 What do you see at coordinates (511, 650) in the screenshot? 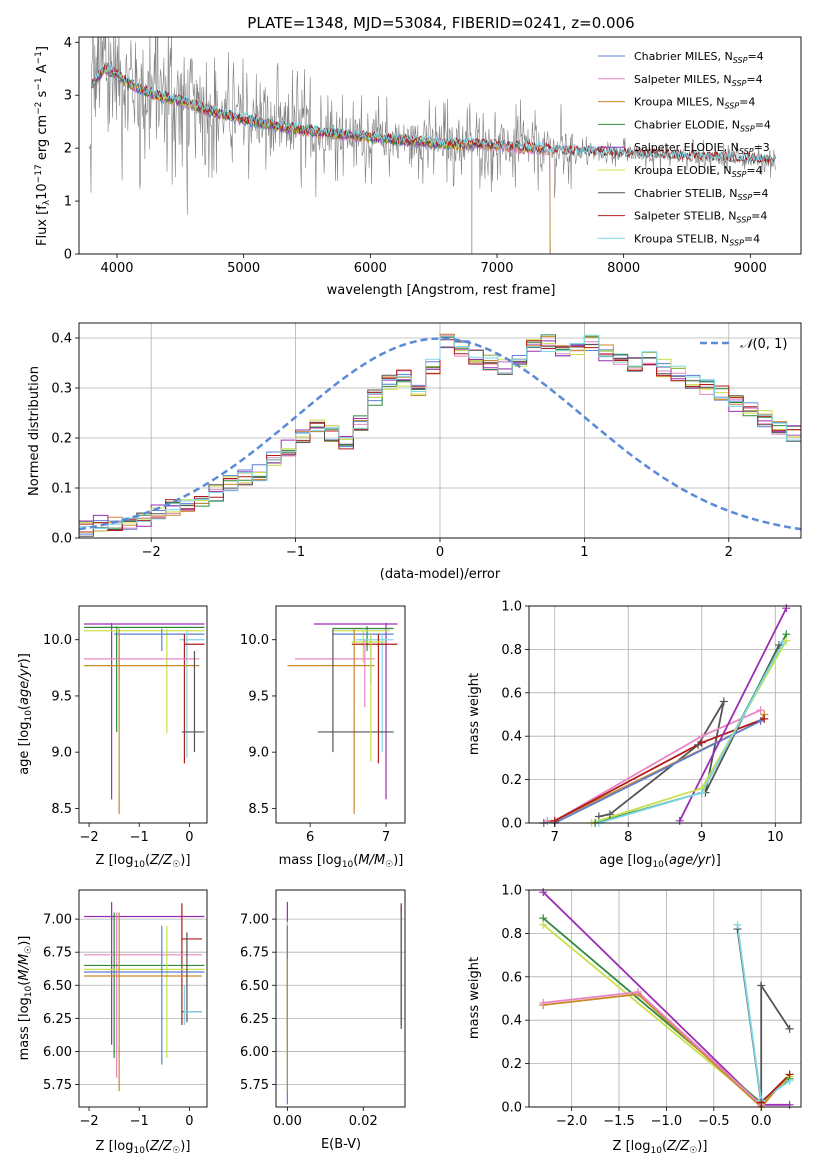
I see `p4-ytick-label-4: 0.8` at bounding box center [511, 650].